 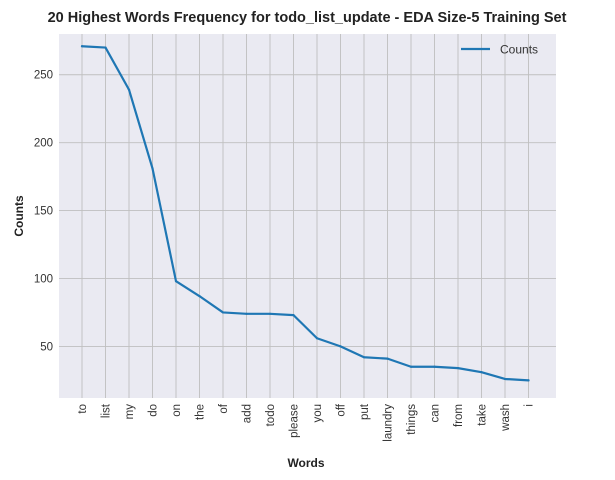 I want to click on x-tick-label: from, so click(x=459, y=415).